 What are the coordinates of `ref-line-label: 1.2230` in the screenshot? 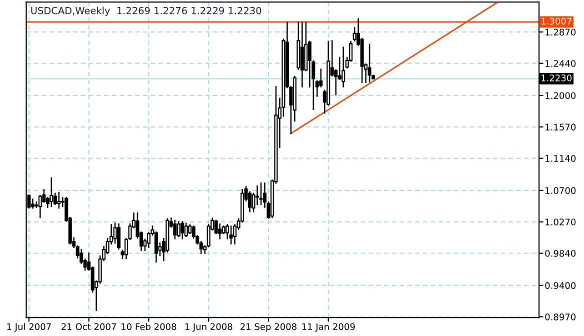 It's located at (557, 78).